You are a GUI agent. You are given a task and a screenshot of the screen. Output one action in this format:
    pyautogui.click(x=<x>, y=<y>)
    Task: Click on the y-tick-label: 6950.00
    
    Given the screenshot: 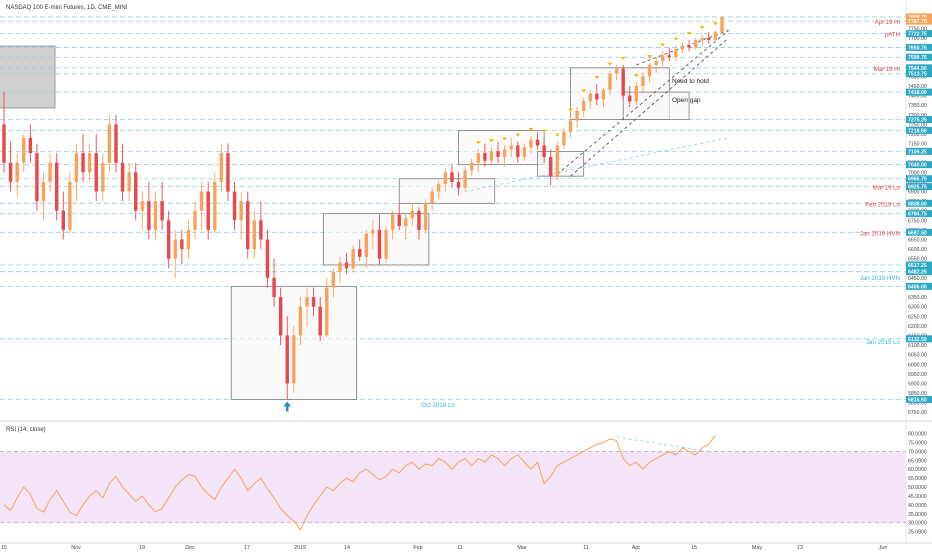 What is the action you would take?
    pyautogui.click(x=917, y=183)
    